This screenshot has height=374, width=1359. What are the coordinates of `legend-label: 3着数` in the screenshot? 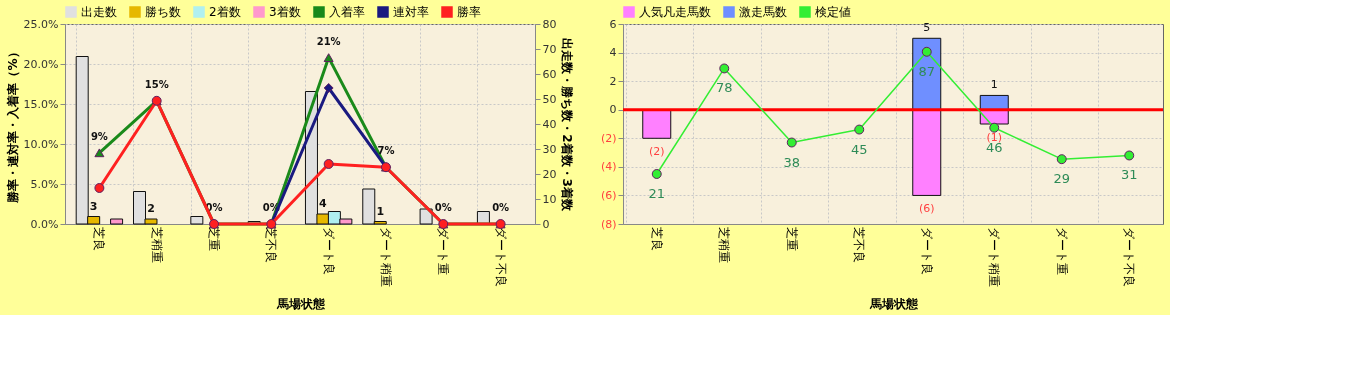 It's located at (285, 12).